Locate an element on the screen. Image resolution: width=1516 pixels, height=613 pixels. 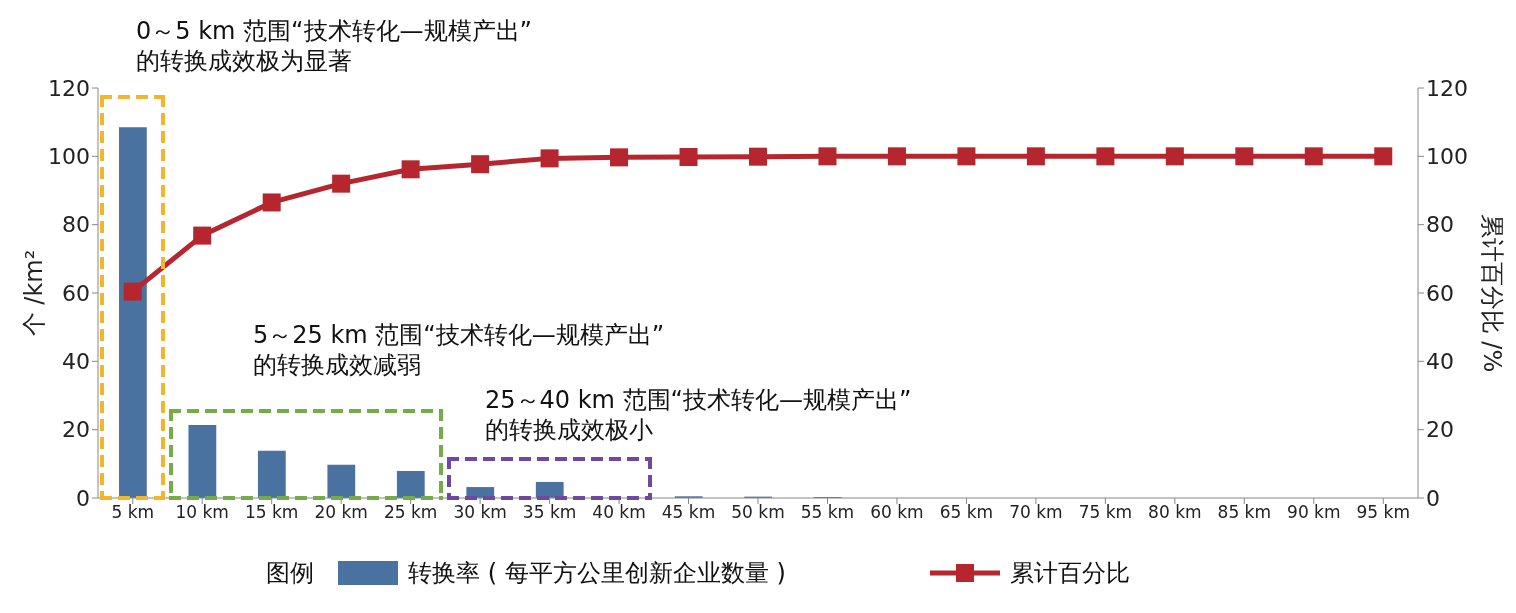
x-tick-label: 15 km is located at coordinates (271, 512).